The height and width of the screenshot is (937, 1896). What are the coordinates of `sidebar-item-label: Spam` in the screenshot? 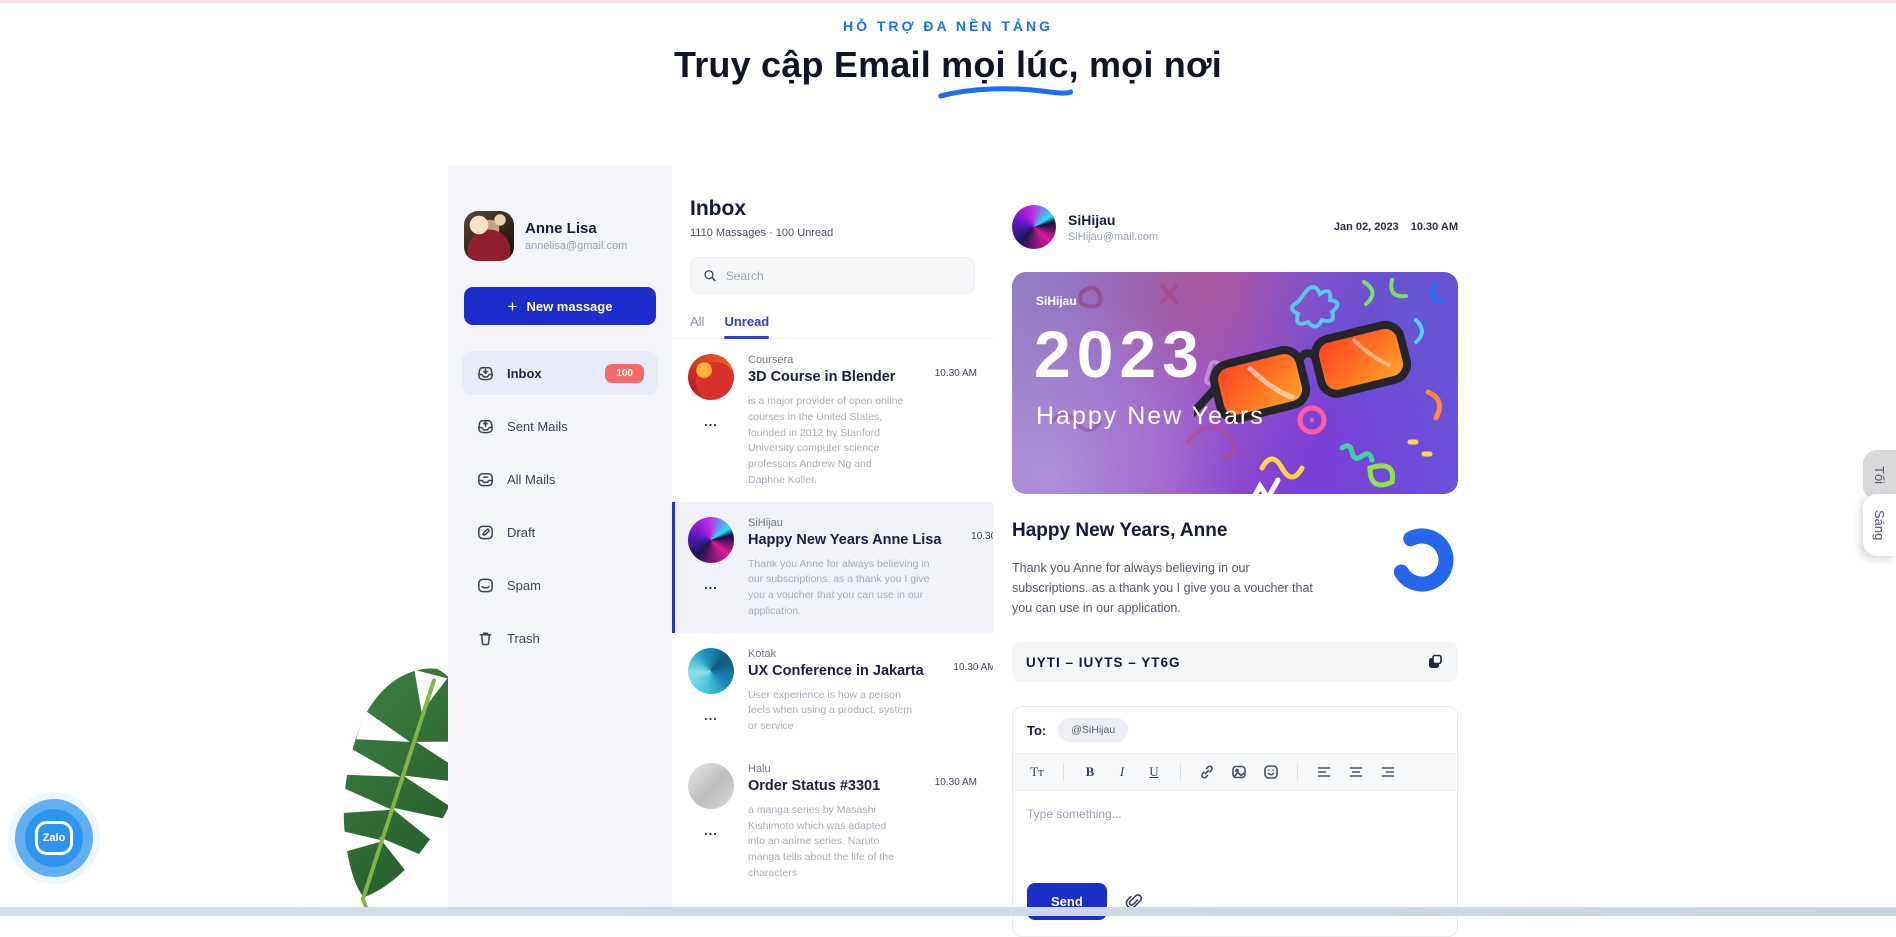 It's located at (524, 585).